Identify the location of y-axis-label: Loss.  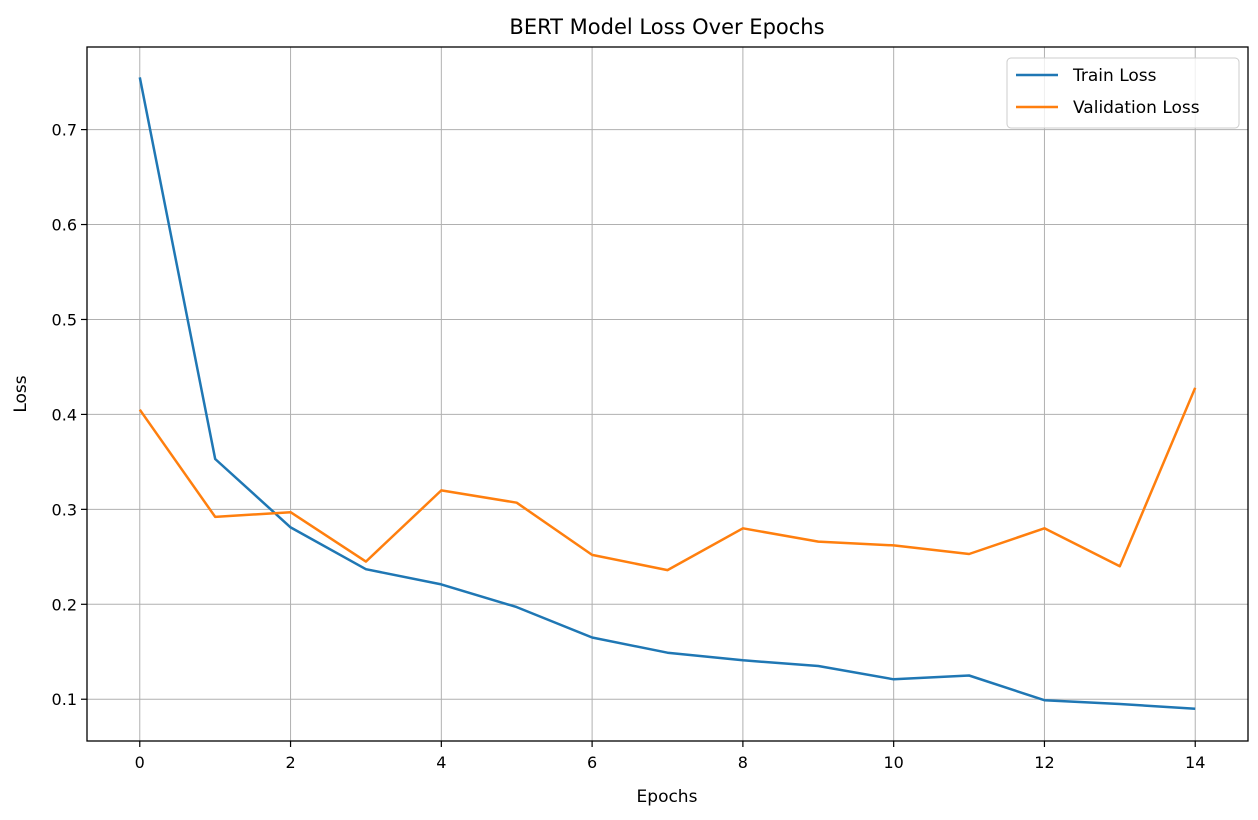
(21, 393).